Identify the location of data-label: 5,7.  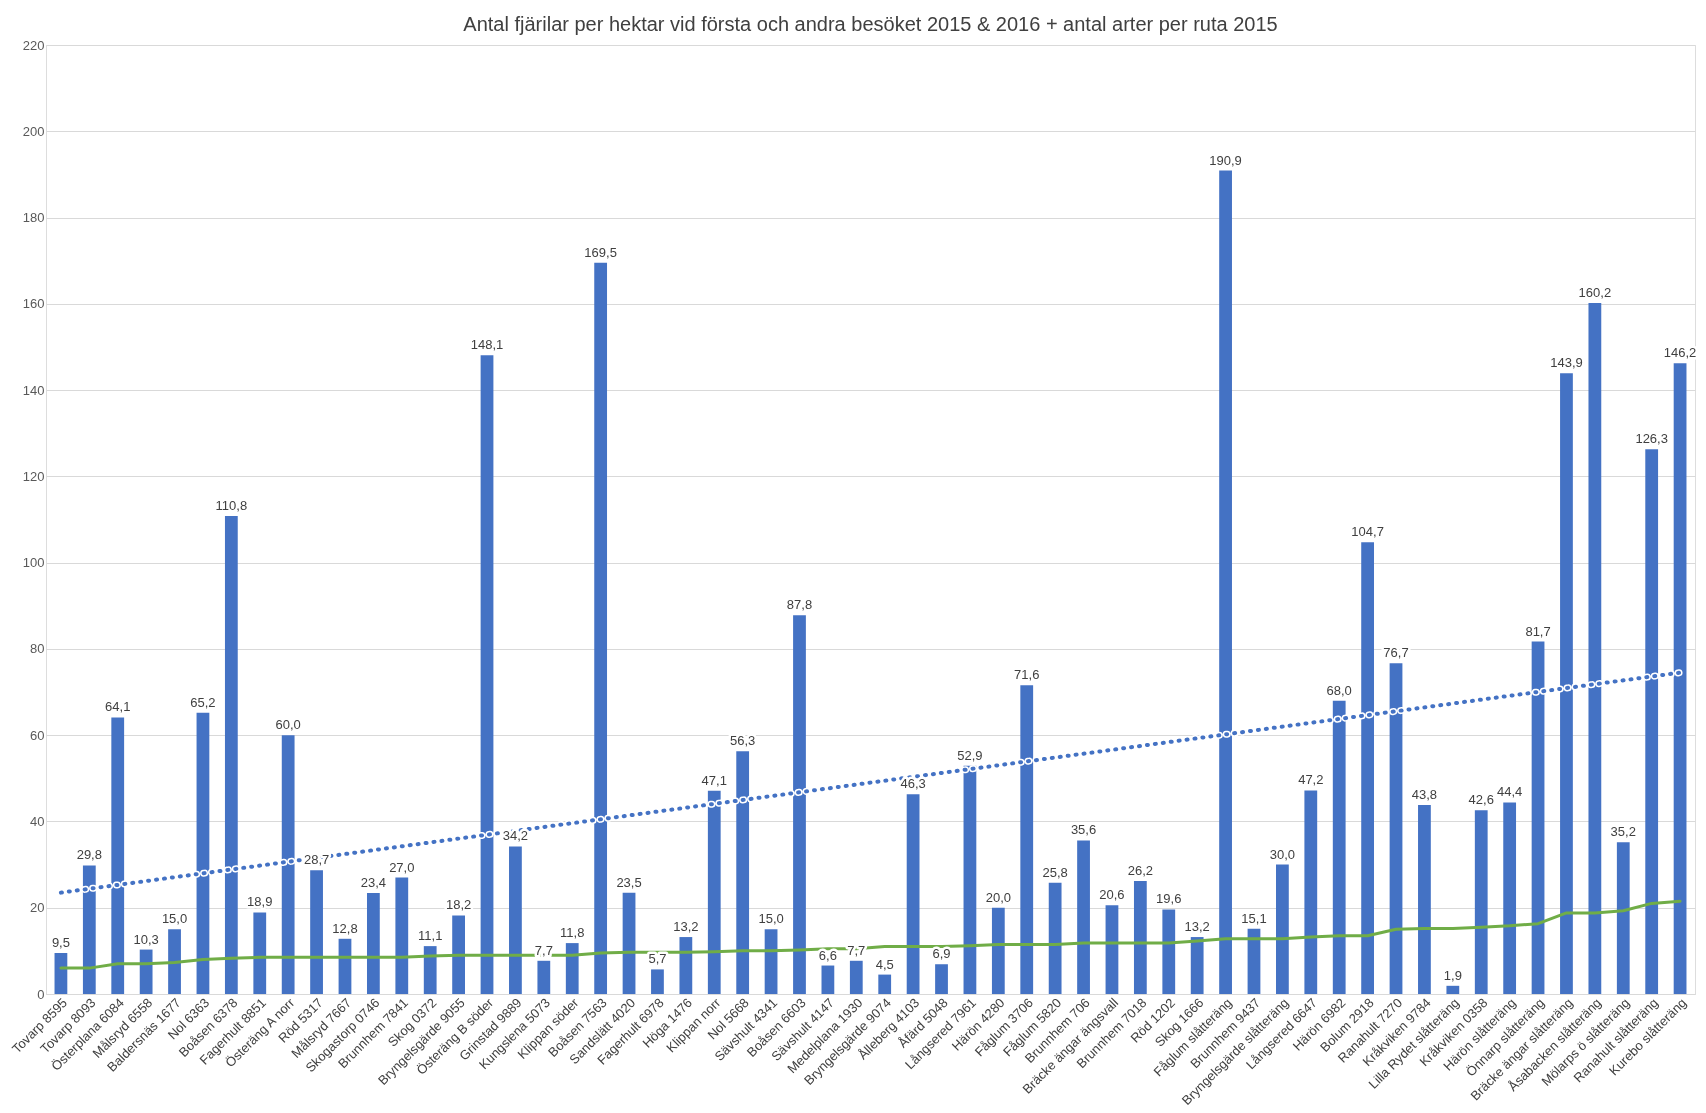
(657, 959).